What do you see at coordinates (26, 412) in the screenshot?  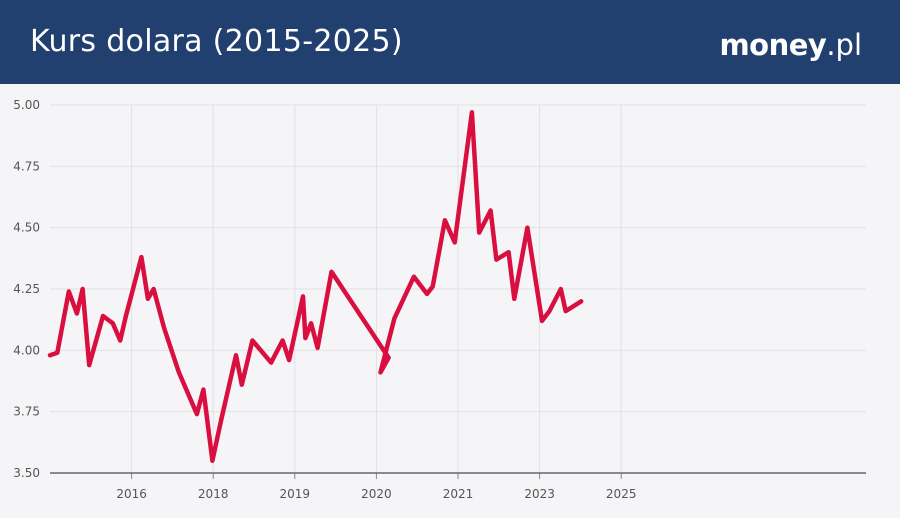 I see `y-tick-label: 3.75` at bounding box center [26, 412].